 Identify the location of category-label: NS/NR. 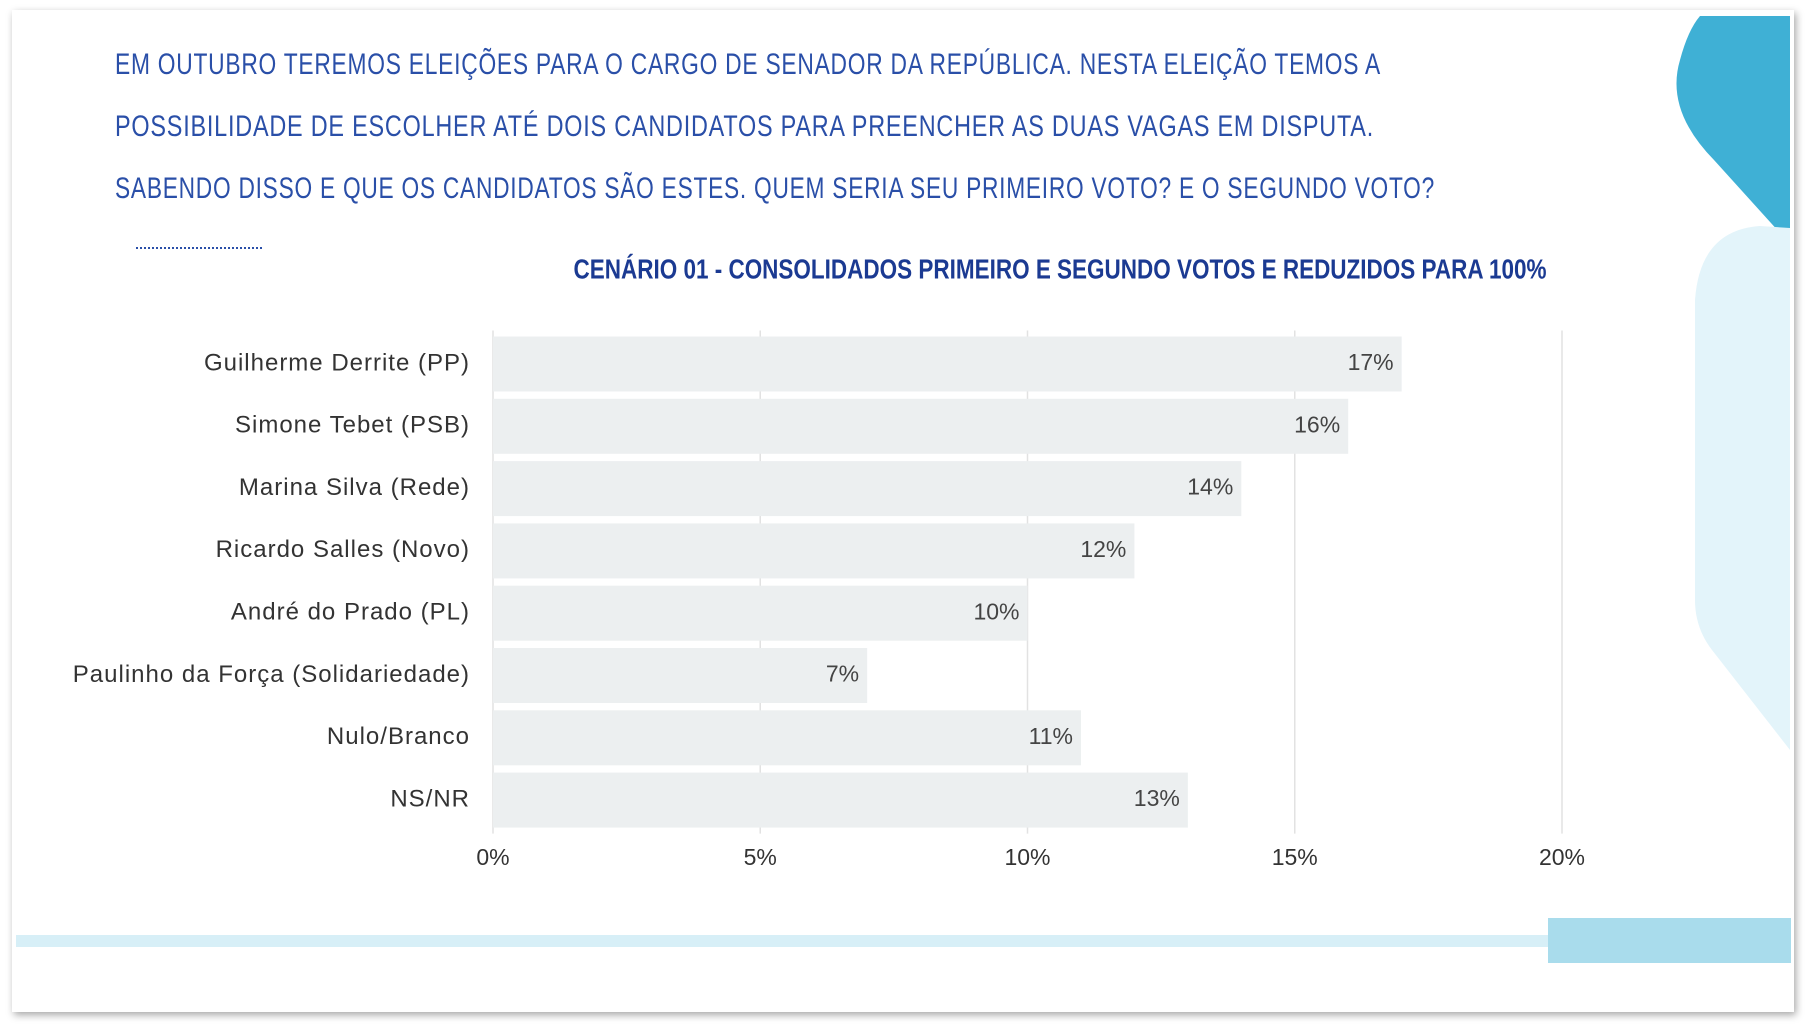
(430, 798).